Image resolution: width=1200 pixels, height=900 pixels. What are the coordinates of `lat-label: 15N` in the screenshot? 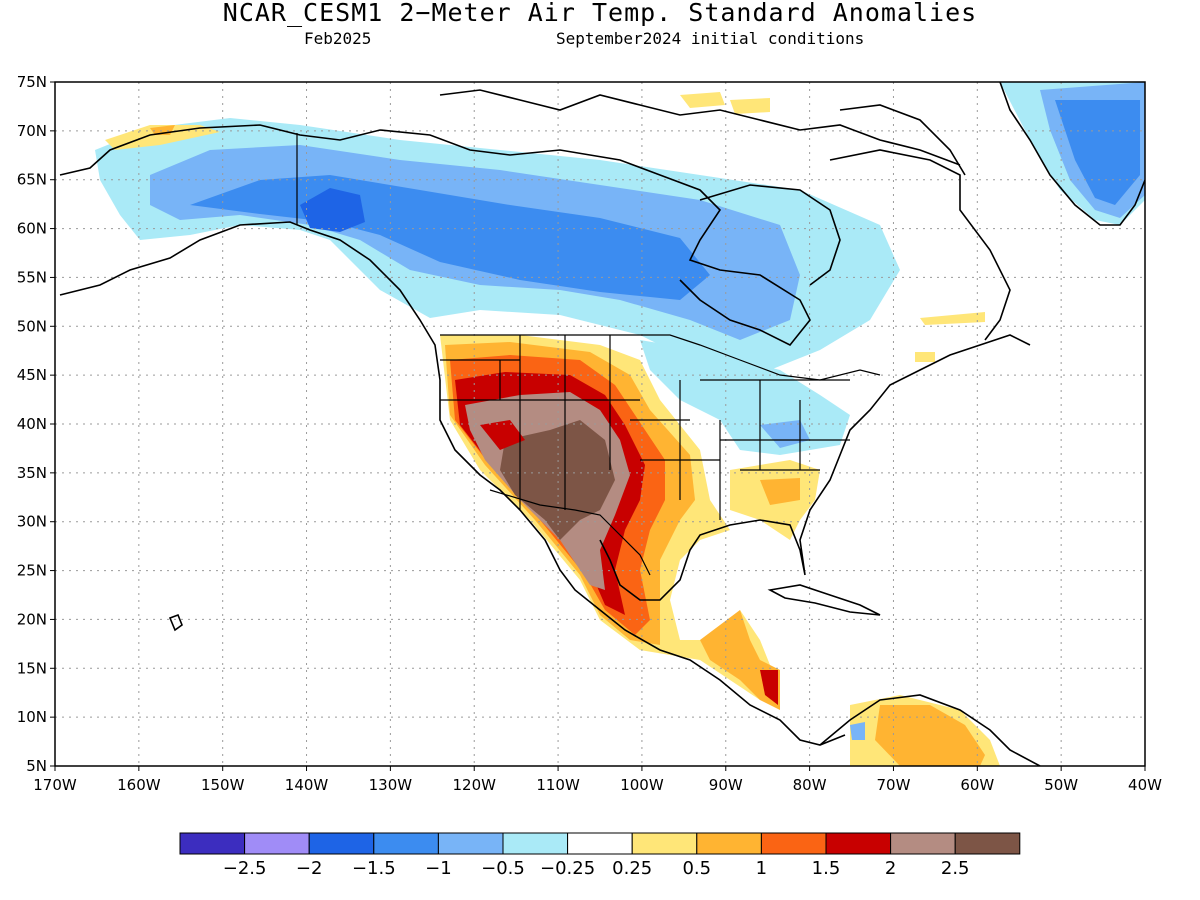 It's located at (32, 668).